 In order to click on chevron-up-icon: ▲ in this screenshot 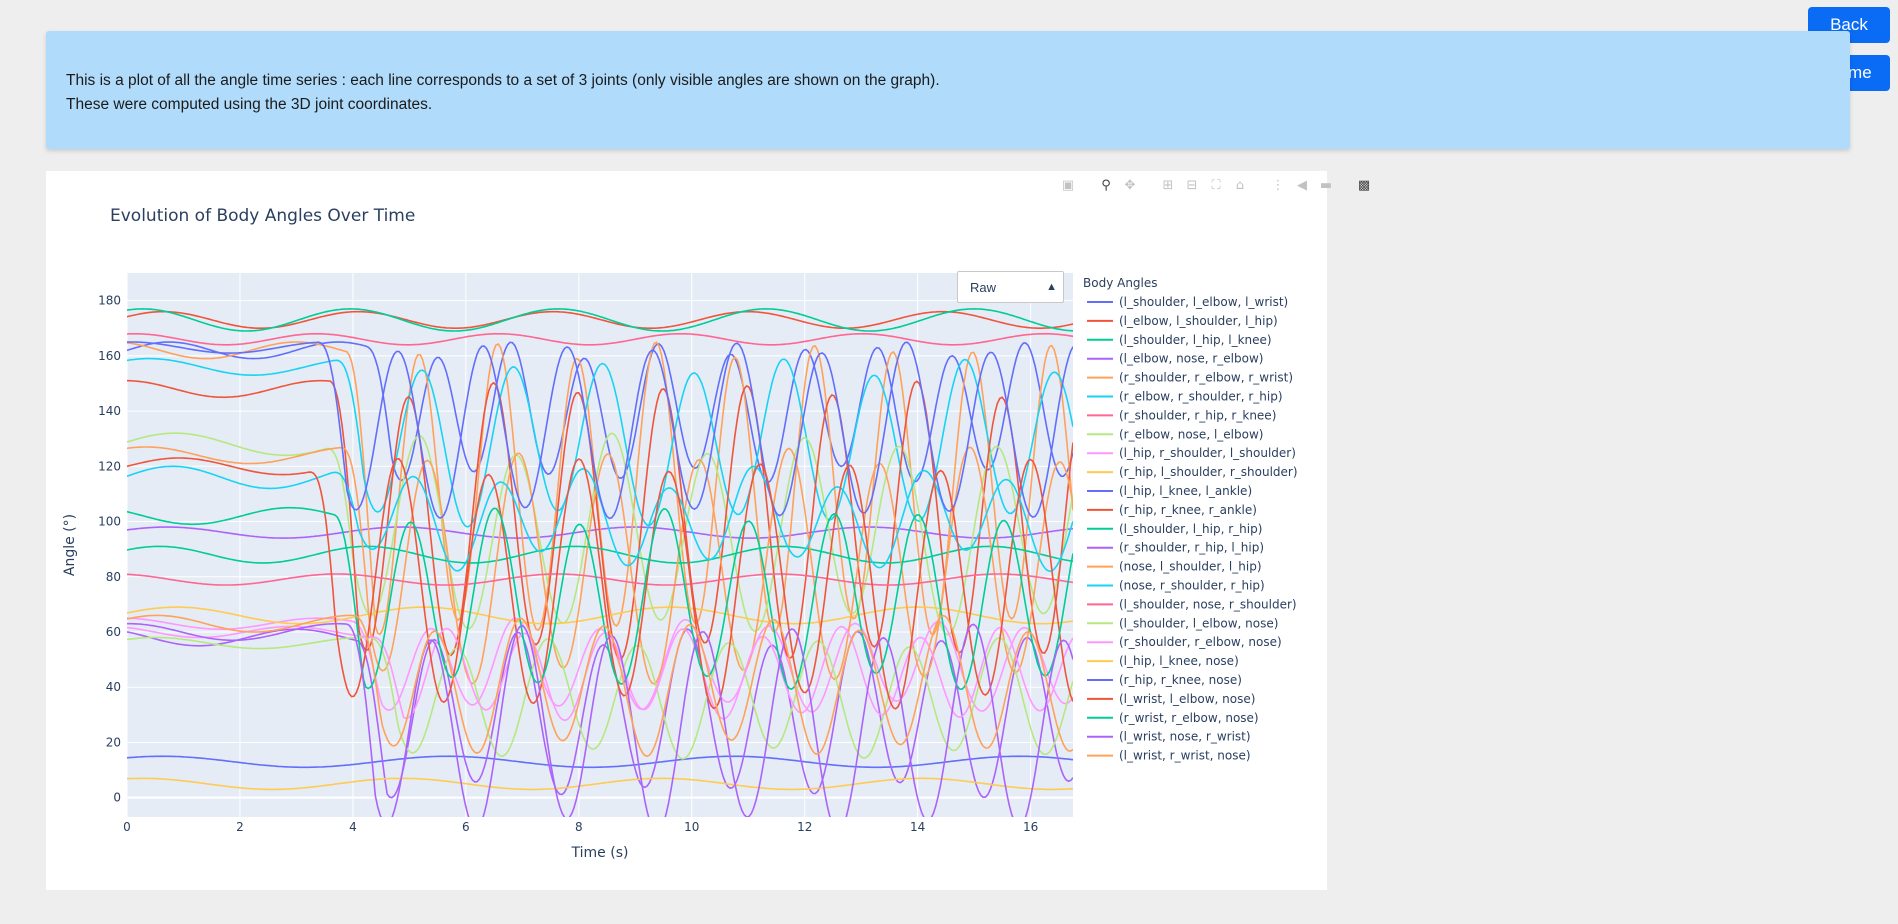, I will do `click(1051, 287)`.